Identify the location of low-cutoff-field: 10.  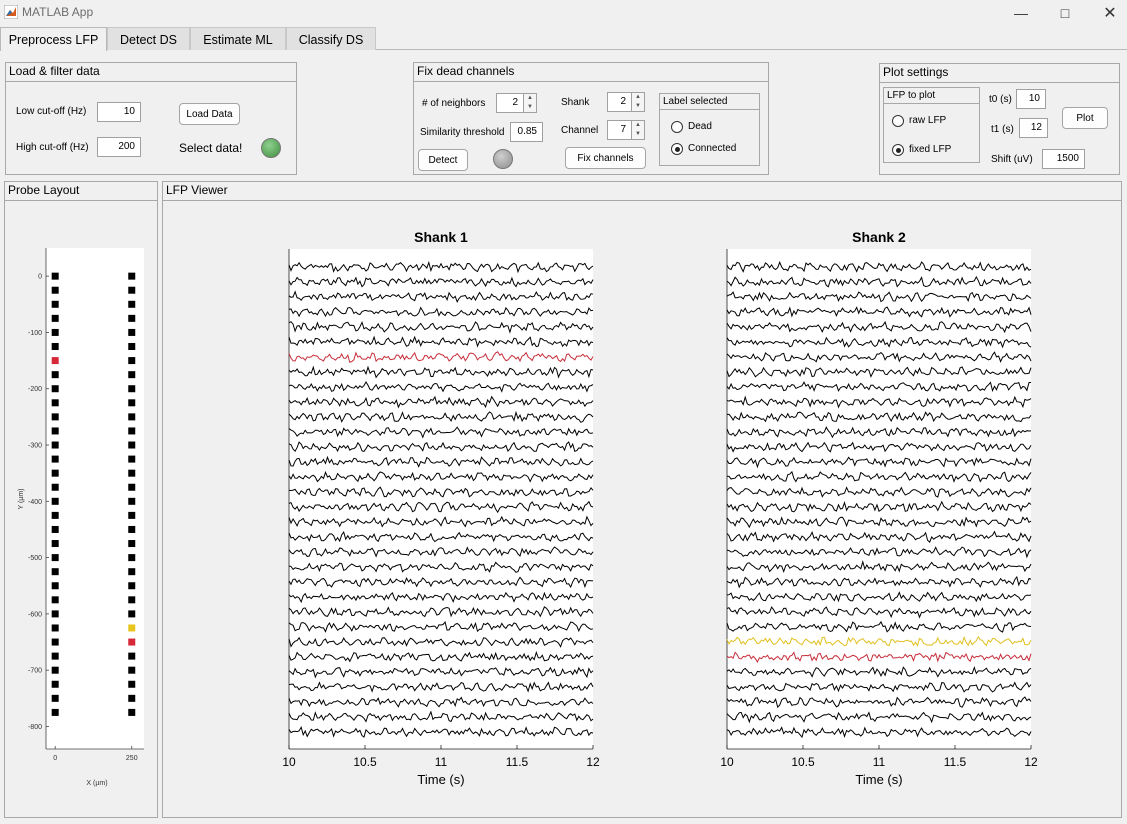
(119, 112).